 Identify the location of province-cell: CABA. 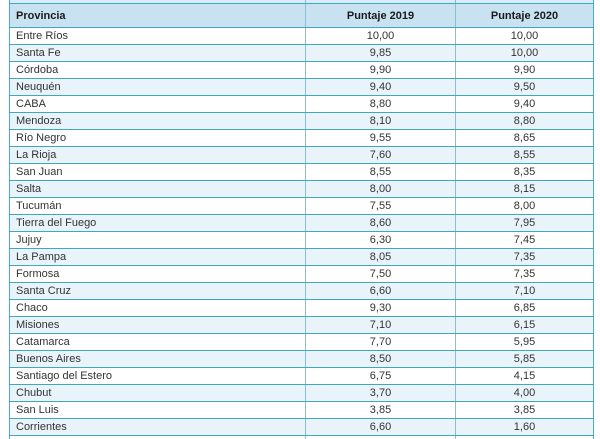
(157, 104).